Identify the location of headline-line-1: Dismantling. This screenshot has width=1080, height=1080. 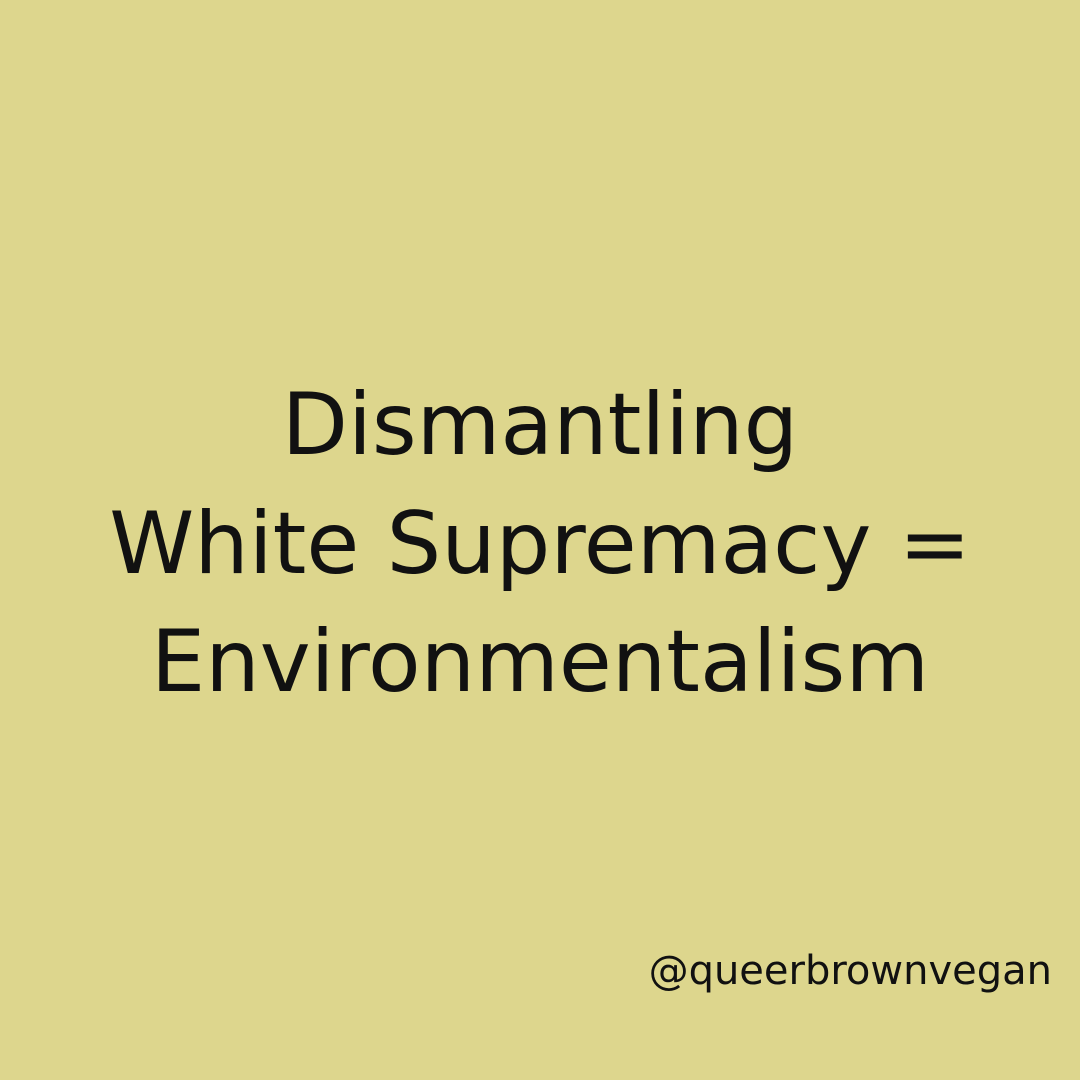
(540, 425).